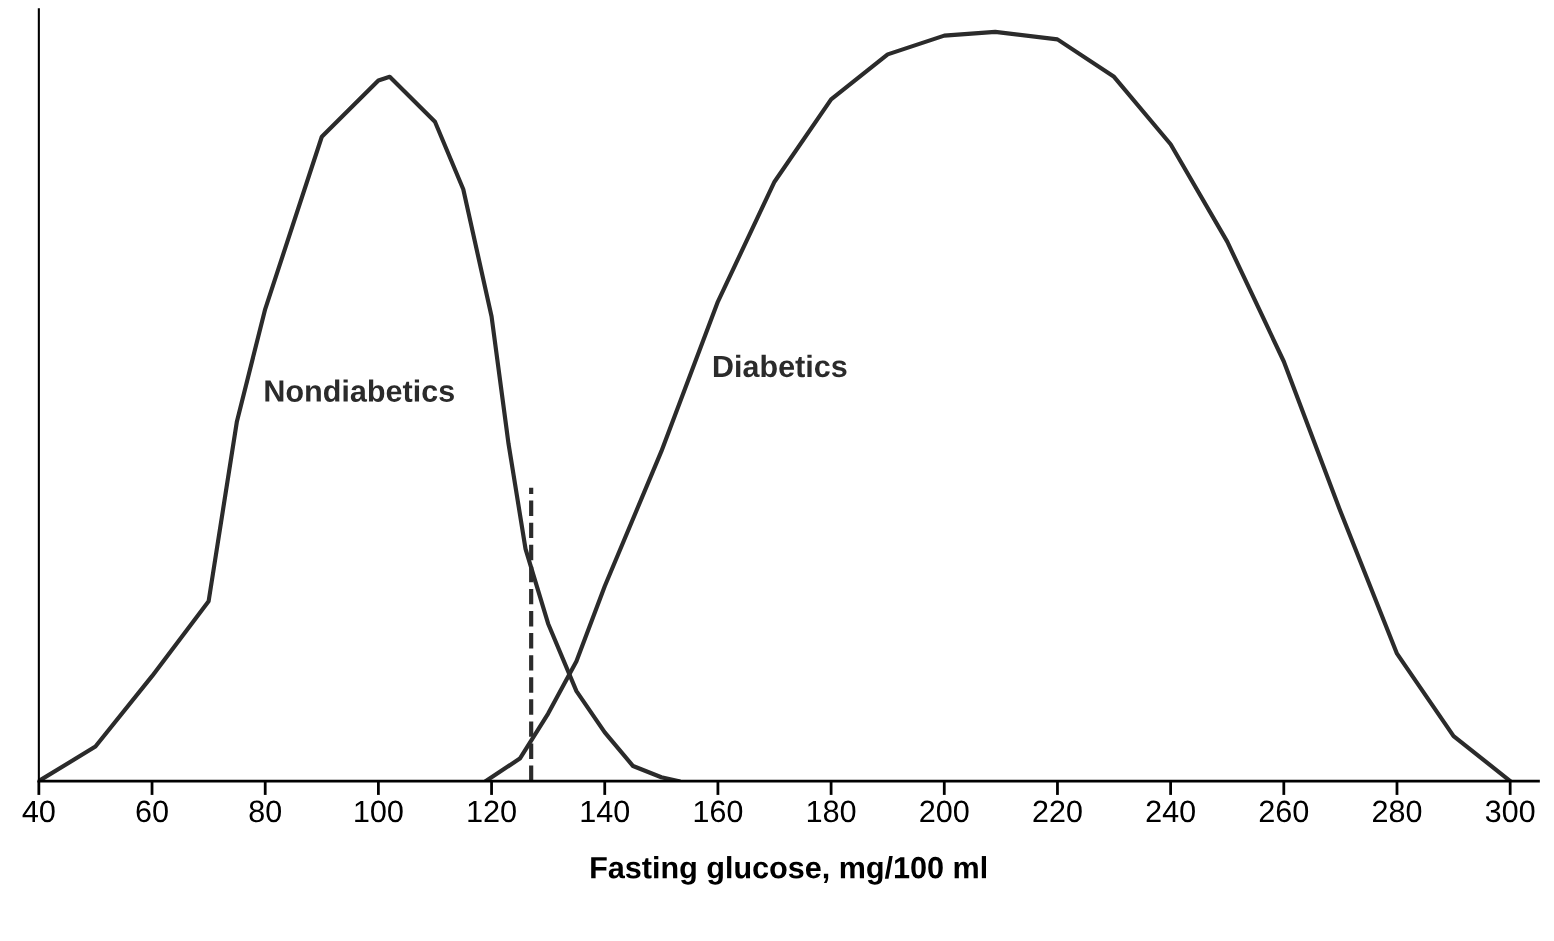 The width and height of the screenshot is (1554, 941). Describe the element at coordinates (605, 811) in the screenshot. I see `x-tick-label: 140` at that location.